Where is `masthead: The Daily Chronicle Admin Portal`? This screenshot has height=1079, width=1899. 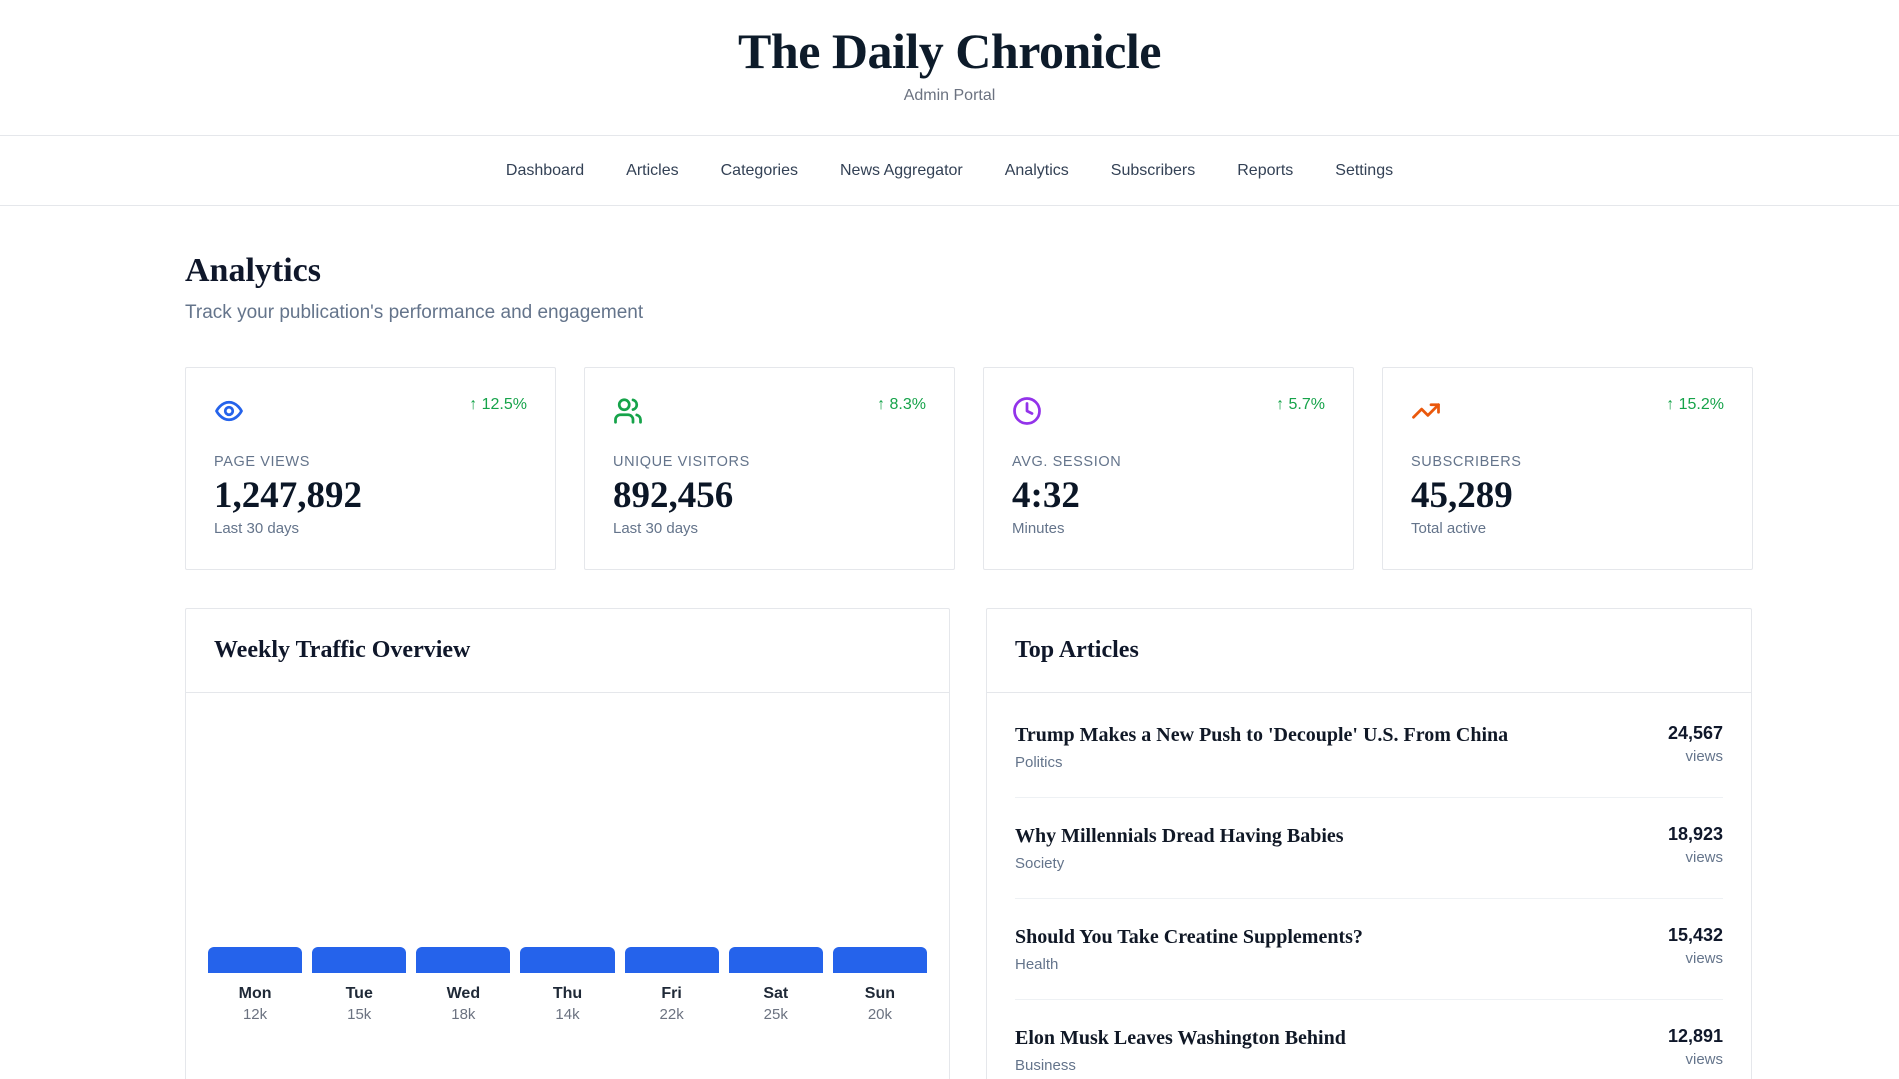 masthead: The Daily Chronicle Admin Portal is located at coordinates (949, 68).